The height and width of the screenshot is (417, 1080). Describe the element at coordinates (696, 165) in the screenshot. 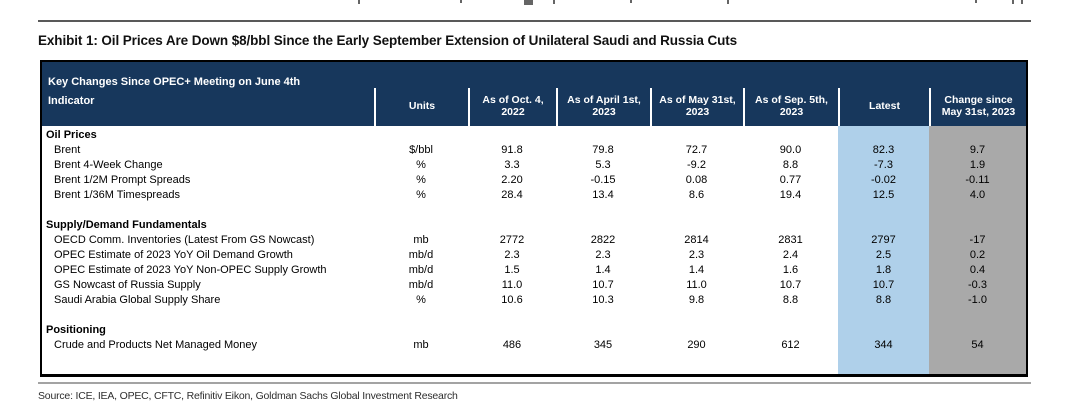

I see `value-cell: -9.2` at that location.